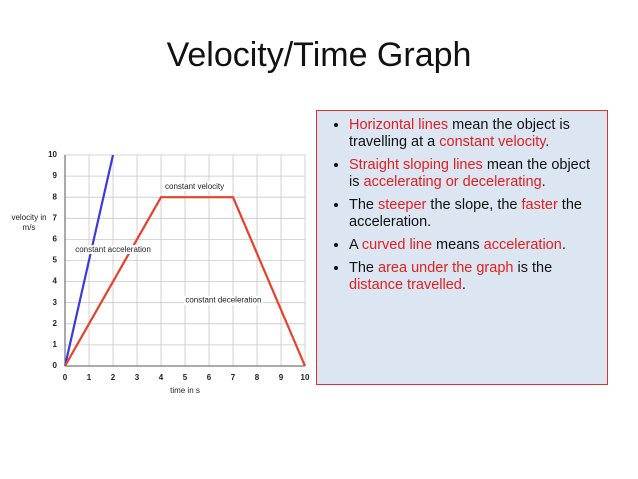  What do you see at coordinates (399, 125) in the screenshot?
I see `highlight-text: Horizontal lines` at bounding box center [399, 125].